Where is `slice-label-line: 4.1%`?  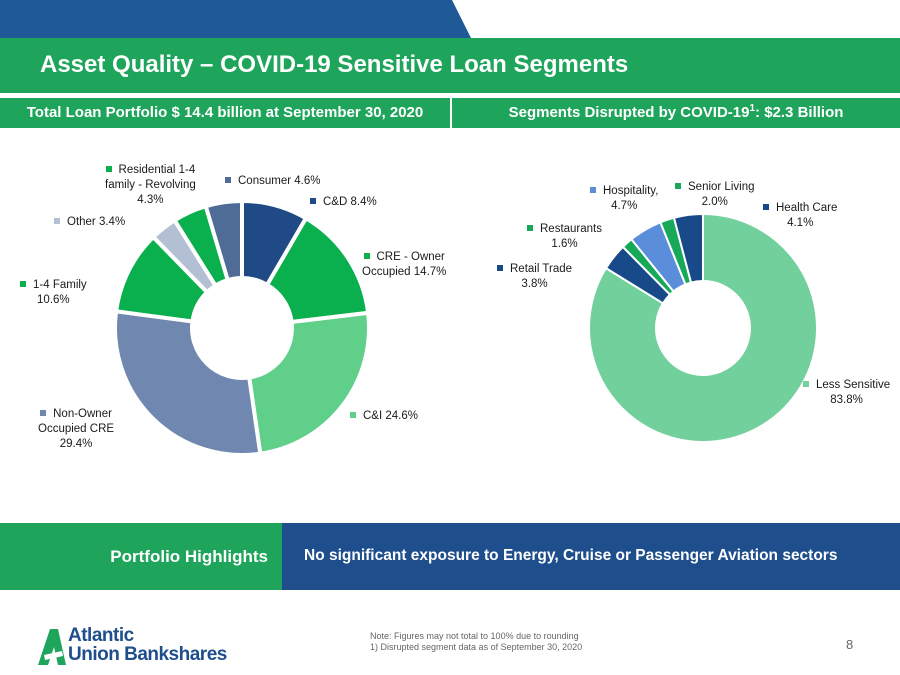 slice-label-line: 4.1% is located at coordinates (800, 223).